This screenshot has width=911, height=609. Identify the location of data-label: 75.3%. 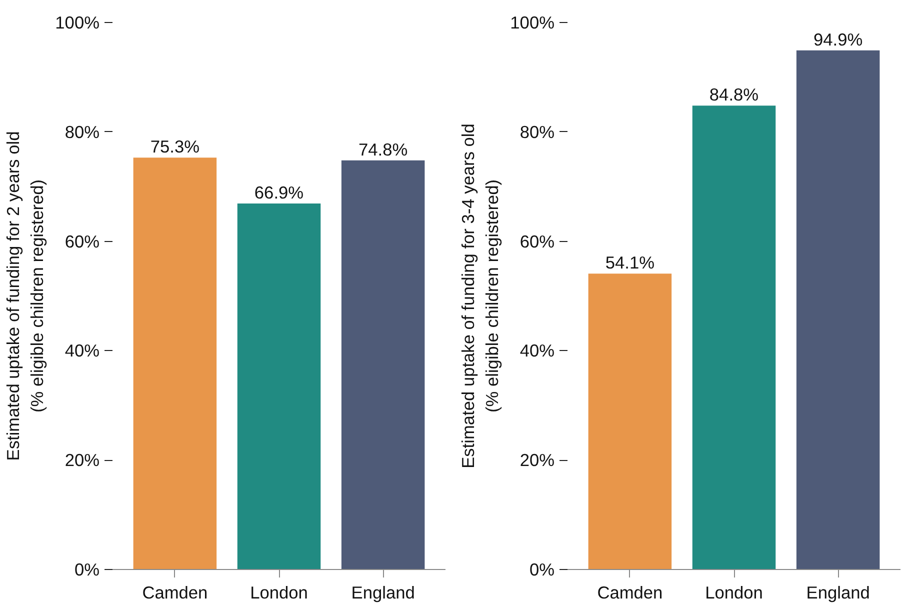
(175, 146).